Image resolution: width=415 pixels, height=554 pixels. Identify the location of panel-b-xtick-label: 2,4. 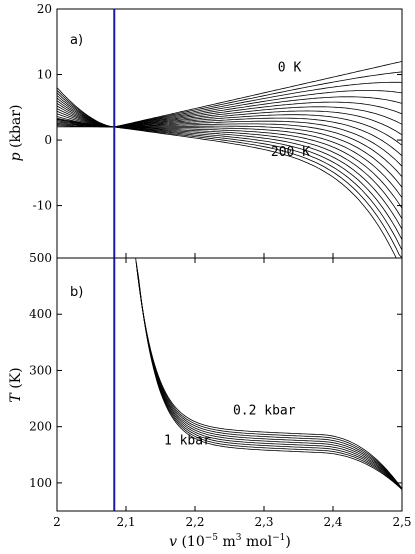
(332, 522).